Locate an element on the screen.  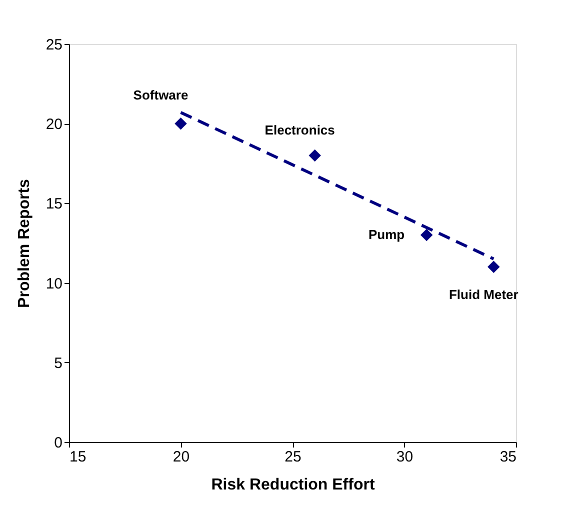
y-tick-label: 5 is located at coordinates (58, 363).